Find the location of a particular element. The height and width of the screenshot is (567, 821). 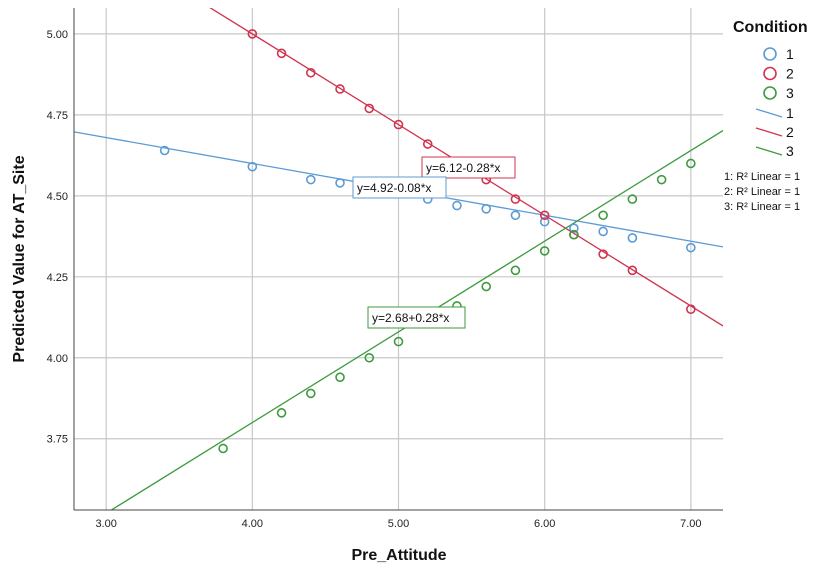

legend-marker-label: 2 is located at coordinates (790, 74).